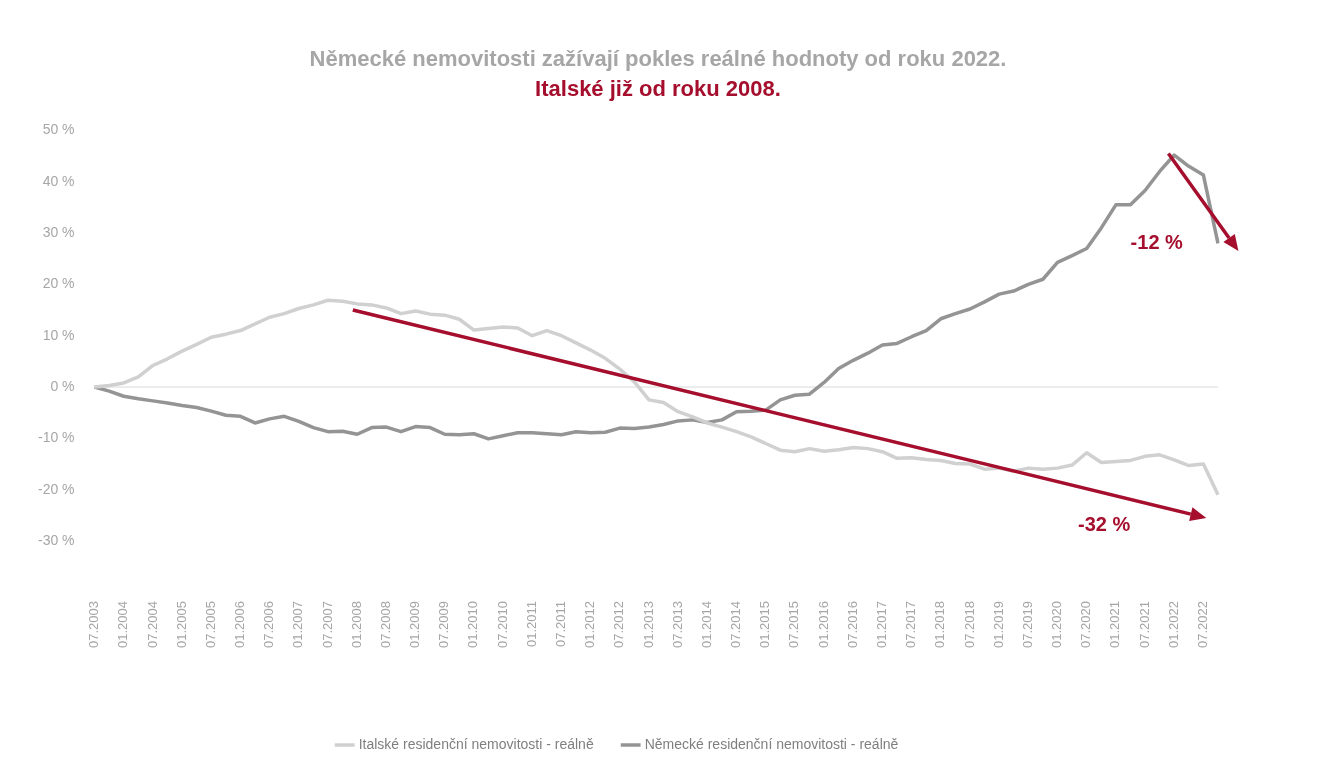 The width and height of the screenshot is (1322, 769). I want to click on legend-label: Německé residenční nemovitosti - reálně, so click(771, 743).